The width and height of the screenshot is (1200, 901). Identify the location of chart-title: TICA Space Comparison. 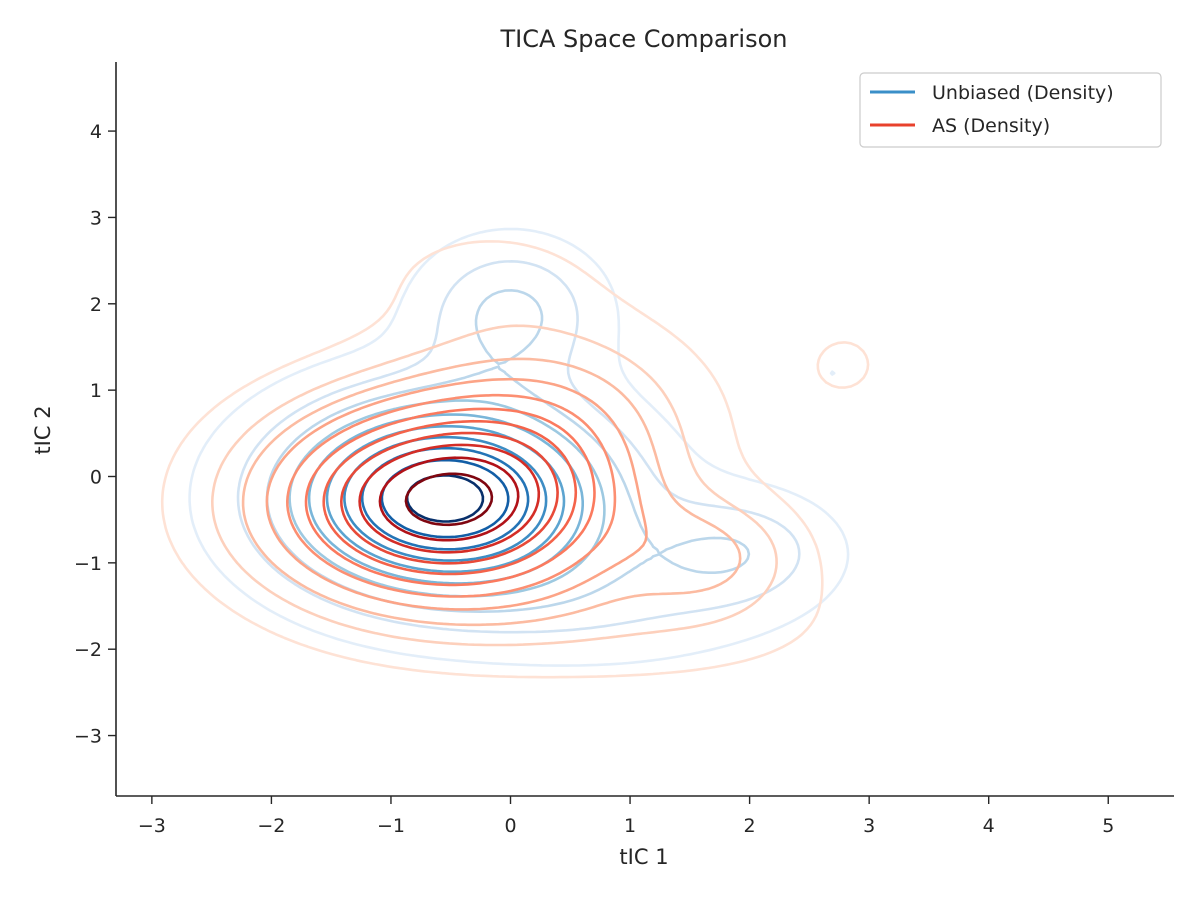
(643, 39).